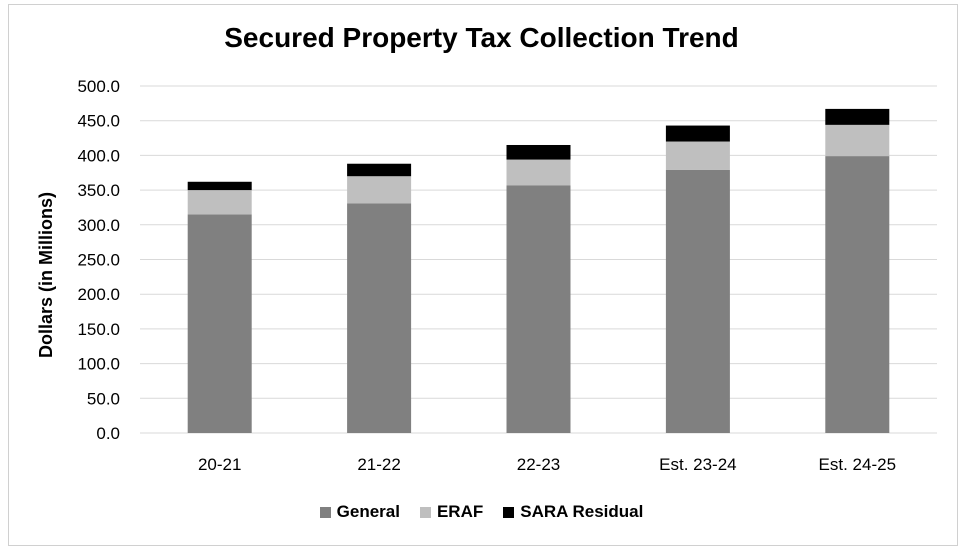 Image resolution: width=963 pixels, height=550 pixels. What do you see at coordinates (98, 225) in the screenshot?
I see `y-tick-label: 300.0` at bounding box center [98, 225].